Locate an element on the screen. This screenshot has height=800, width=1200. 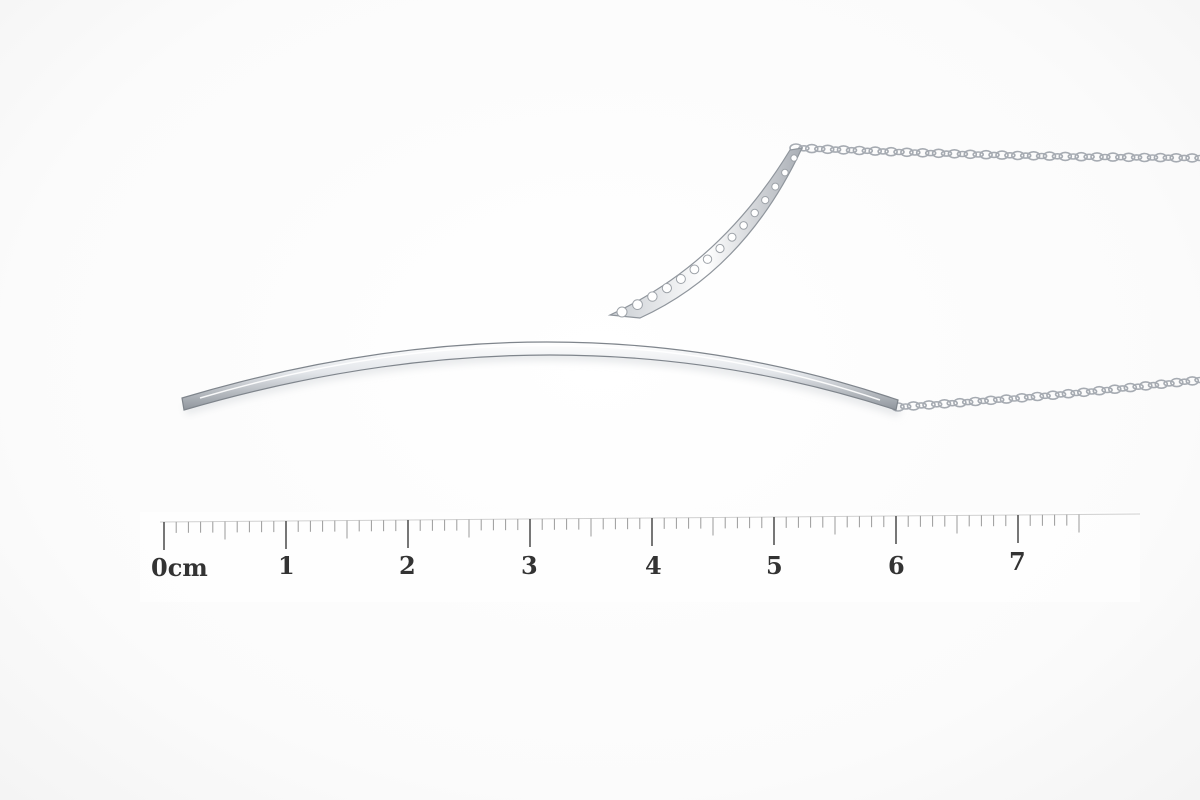
ruler-label-3: 3 is located at coordinates (529, 565).